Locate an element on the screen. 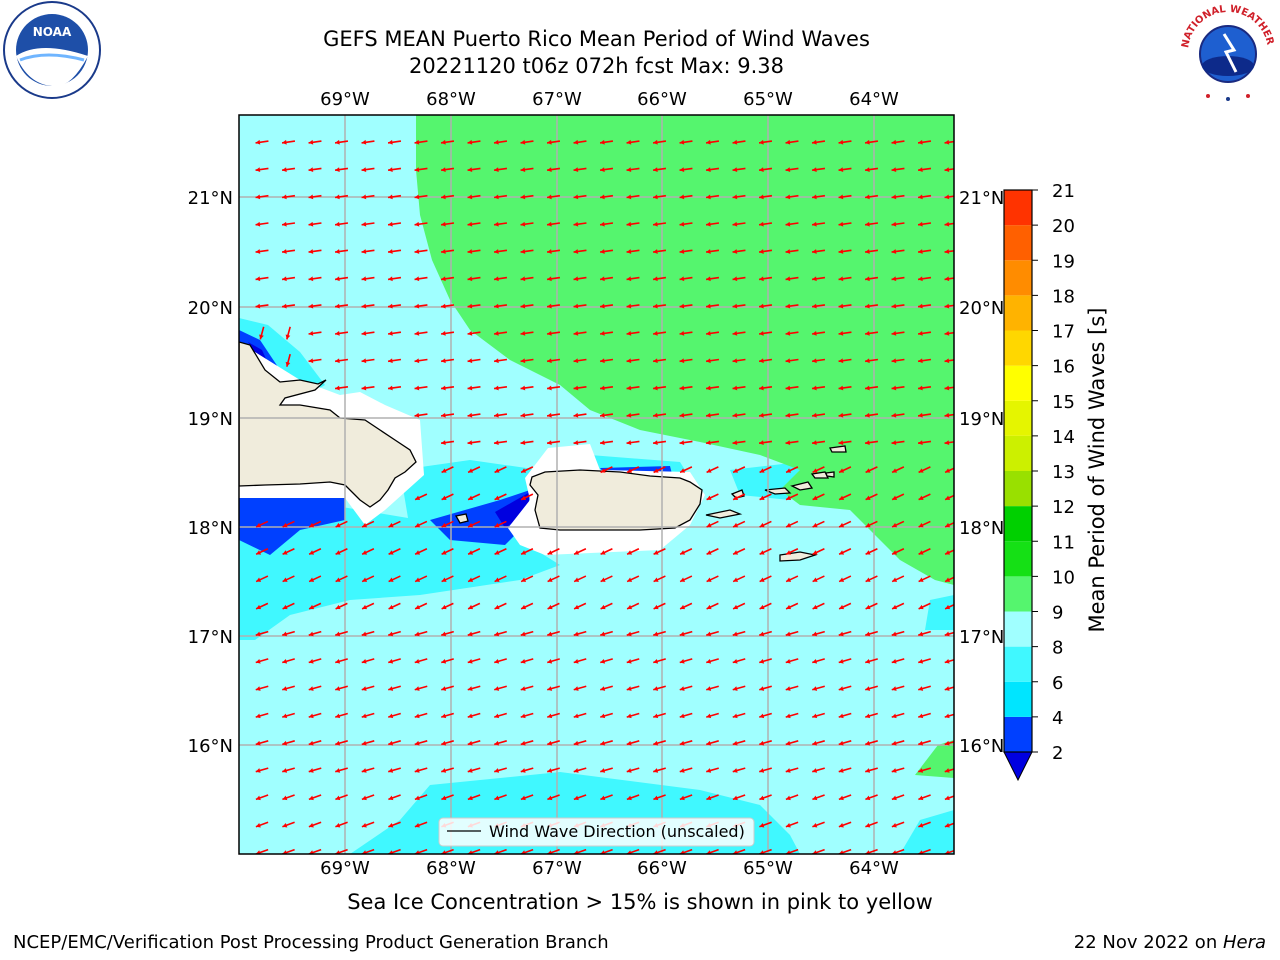  latitude-label: 20°N is located at coordinates (981, 308).